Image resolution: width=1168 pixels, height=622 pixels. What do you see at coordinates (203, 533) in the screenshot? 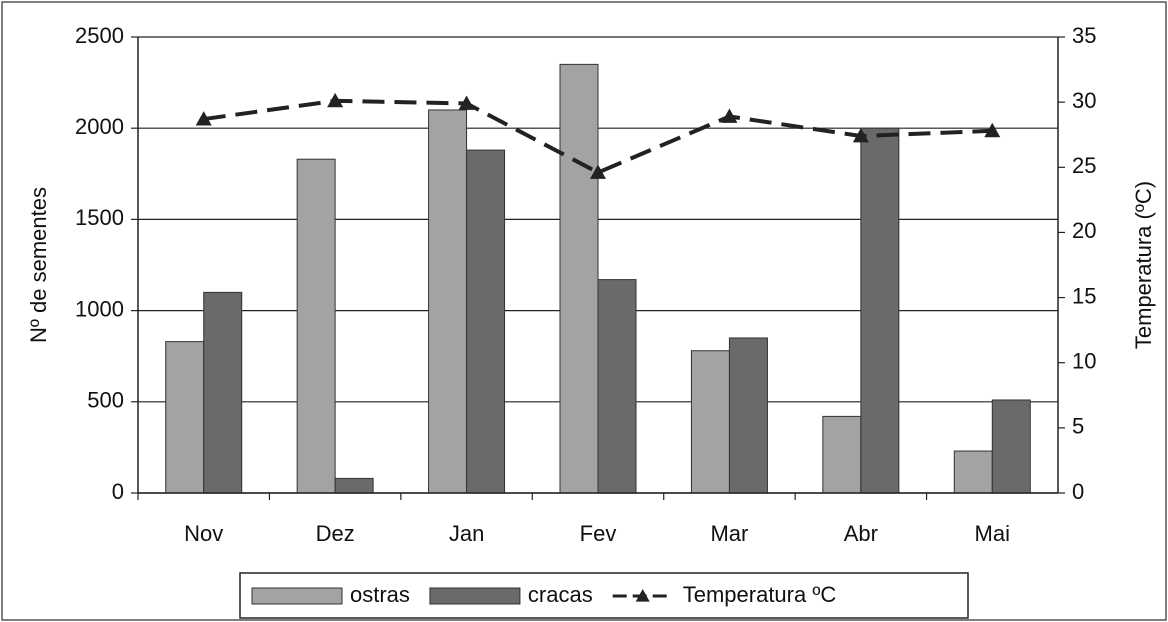
I see `x-tick-label: Nov` at bounding box center [203, 533].